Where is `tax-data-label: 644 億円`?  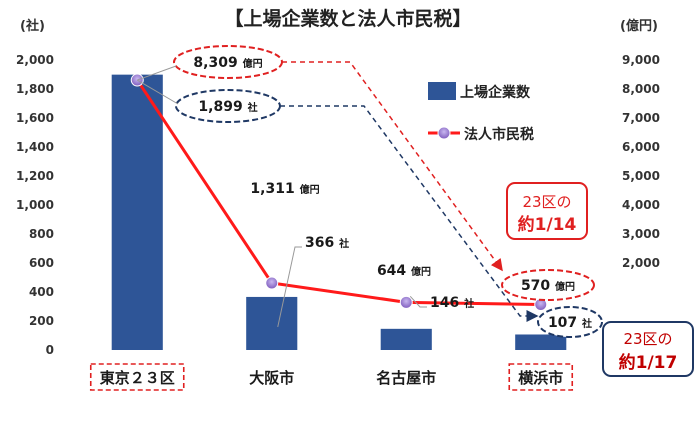 tax-data-label: 644 億円 is located at coordinates (404, 271).